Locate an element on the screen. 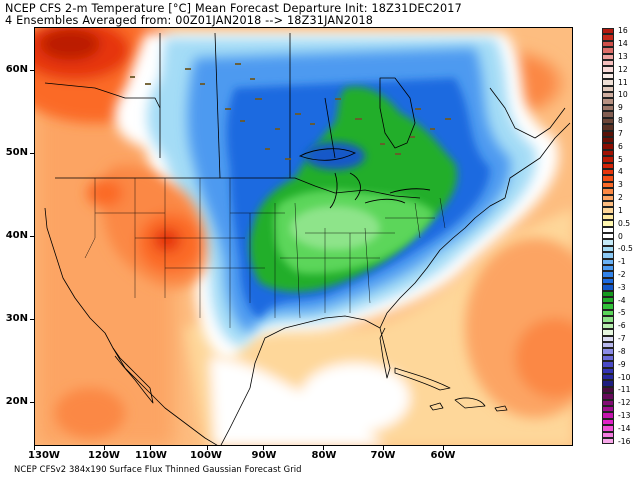 The image size is (636, 477). colorbar-tick-label: 3 is located at coordinates (620, 185).